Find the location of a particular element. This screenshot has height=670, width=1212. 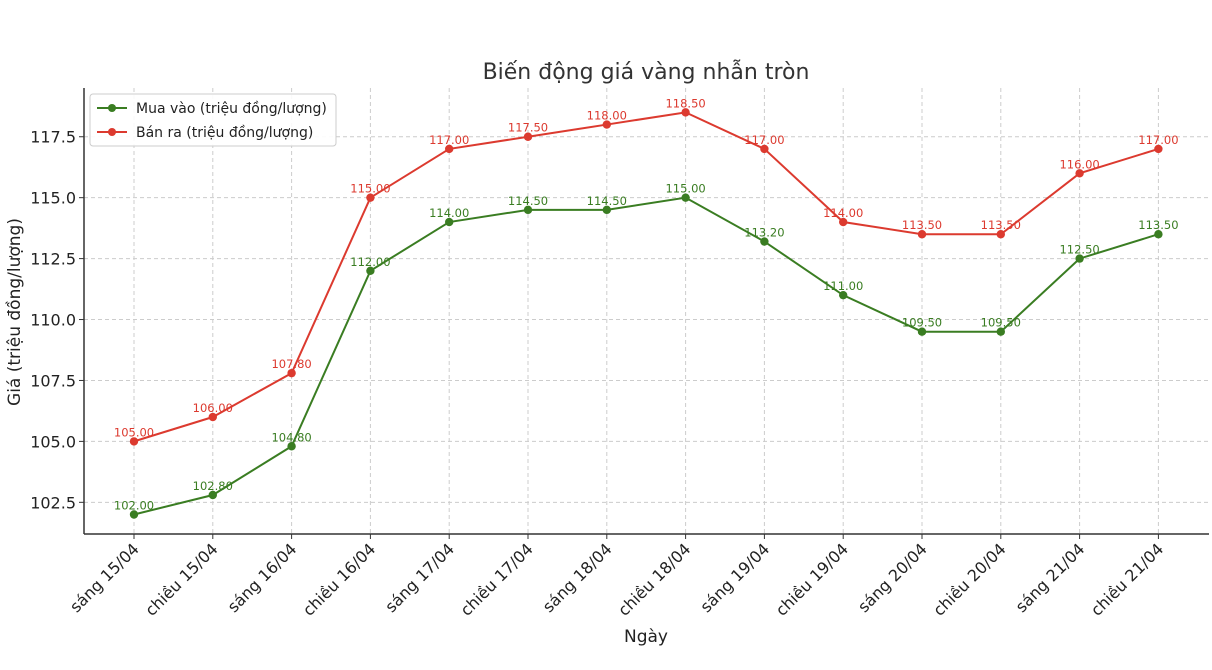

legend-label-ban: Bán ra (triệu đồng/lượng) is located at coordinates (224, 132).